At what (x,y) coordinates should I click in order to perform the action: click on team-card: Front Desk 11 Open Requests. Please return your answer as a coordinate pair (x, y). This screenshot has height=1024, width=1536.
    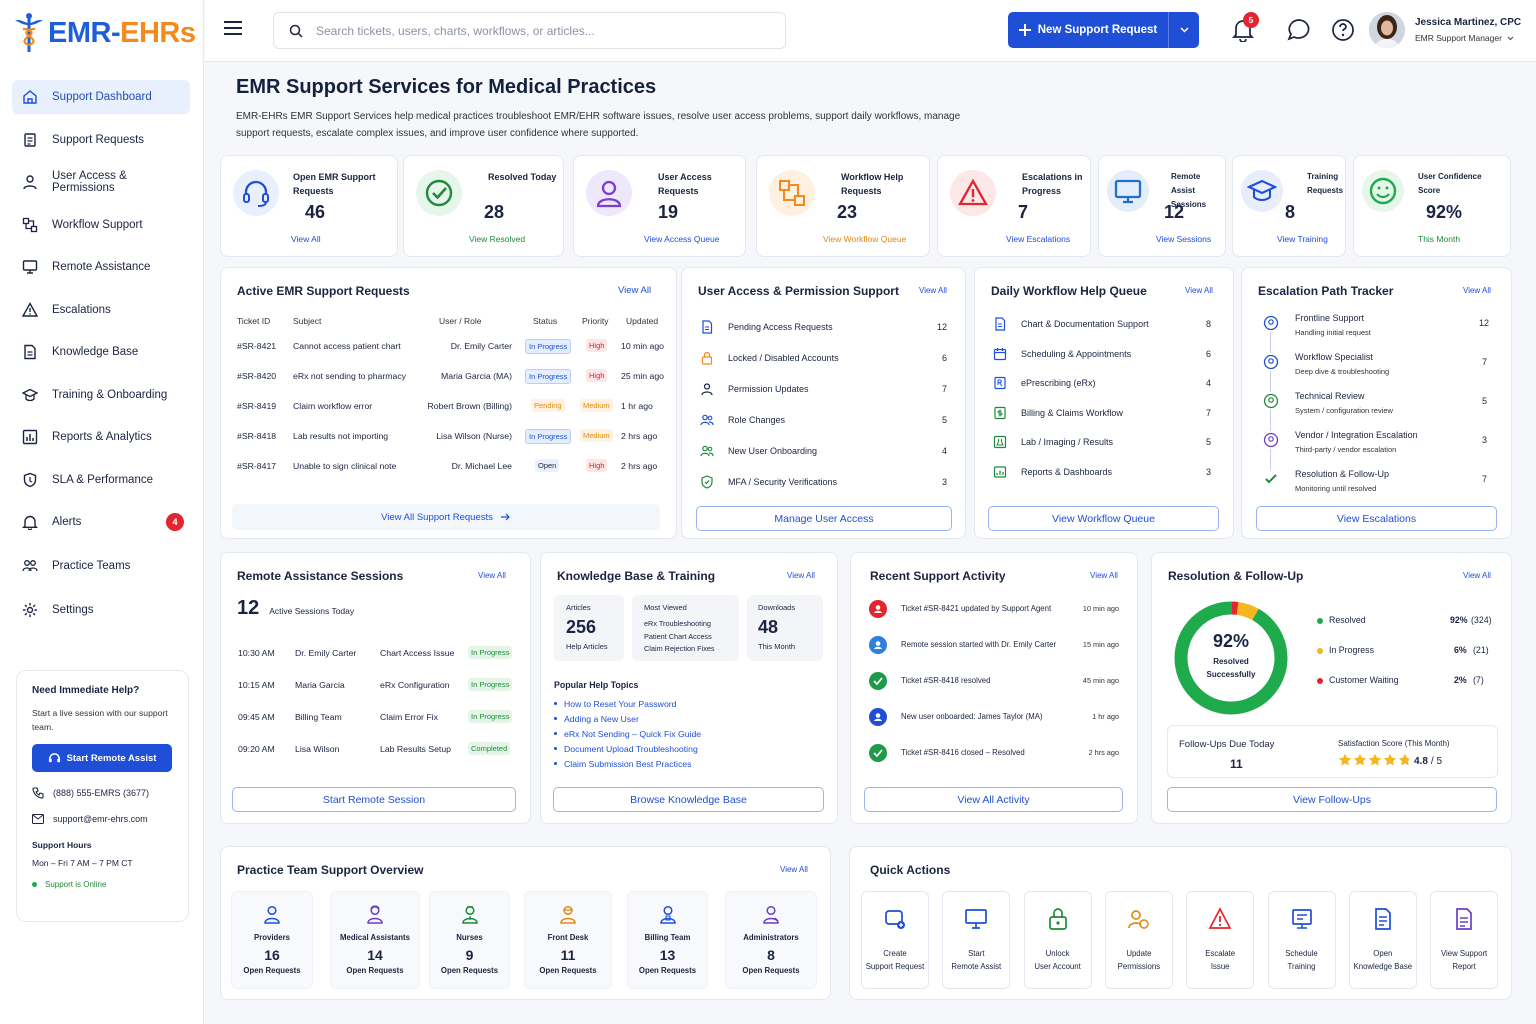
    Looking at the image, I should click on (568, 940).